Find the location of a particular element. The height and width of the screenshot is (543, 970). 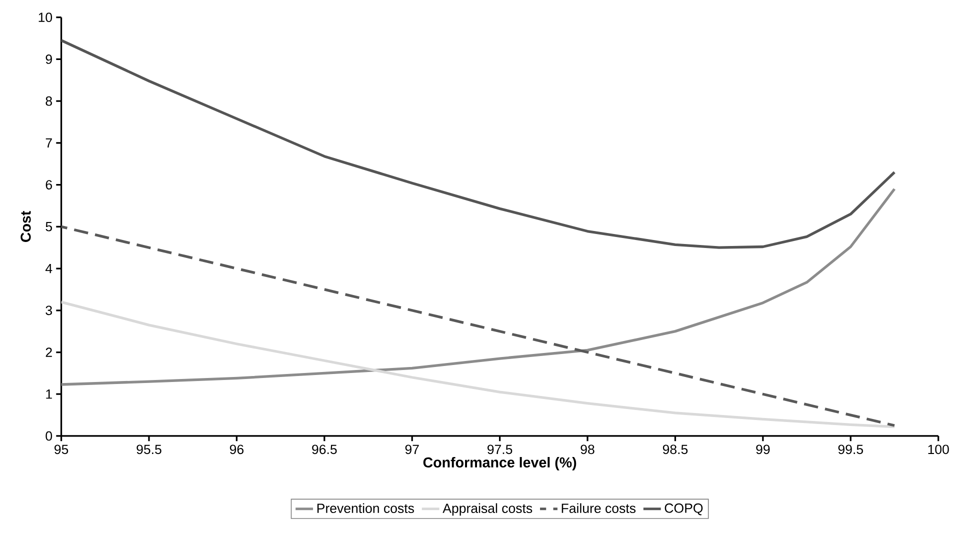

x-tick-label: 96 is located at coordinates (237, 449).